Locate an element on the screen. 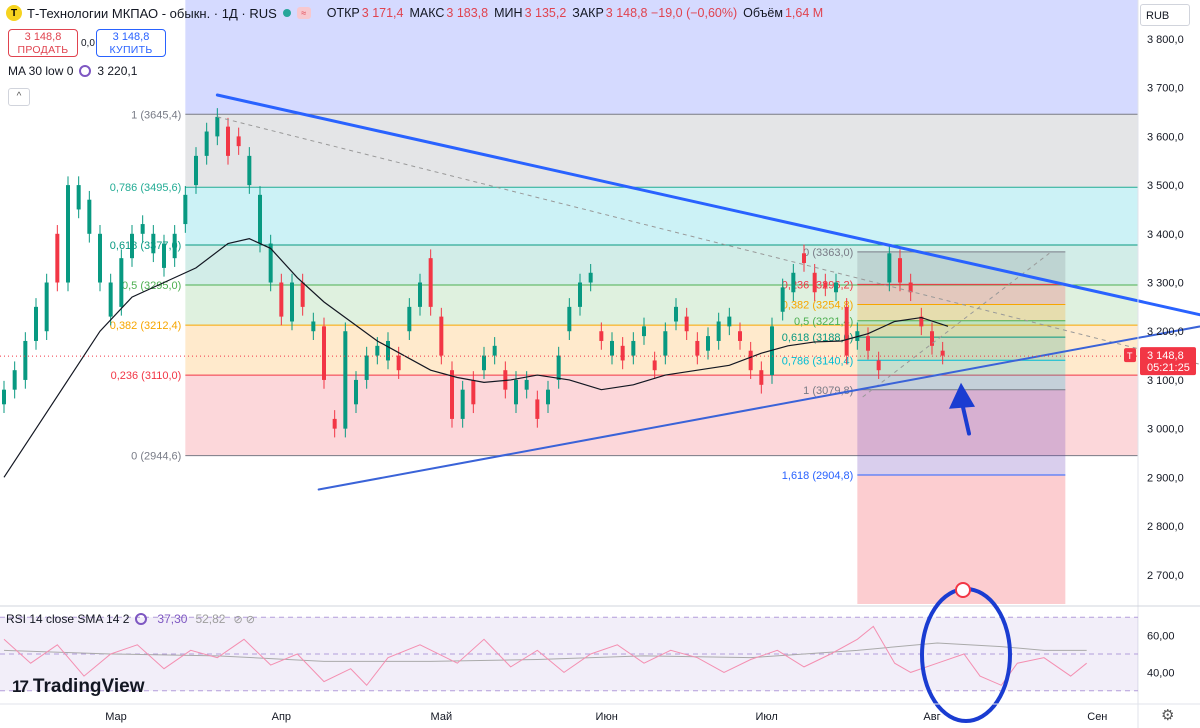 This screenshot has width=1200, height=728. tradingview-wordmark: TradingView is located at coordinates (88, 686).